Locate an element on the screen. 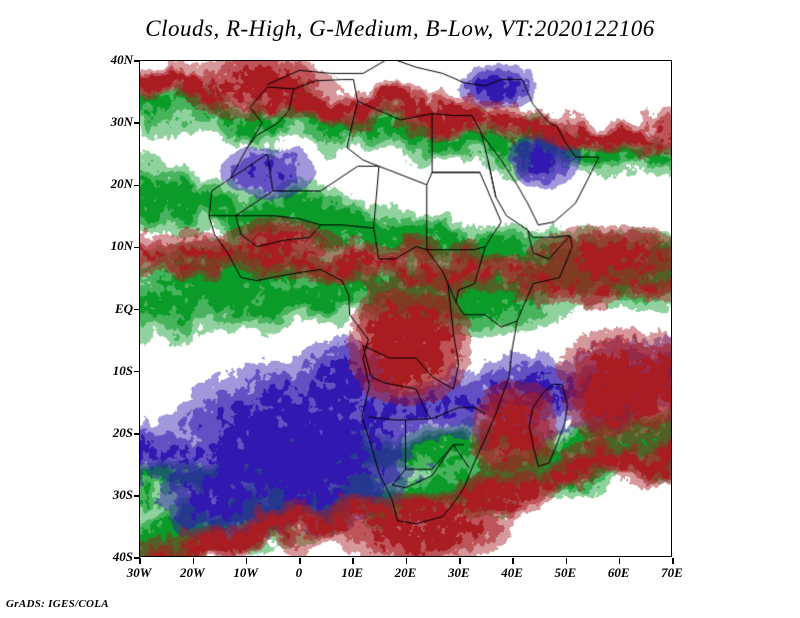 This screenshot has height=618, width=800. y-axis-tick-label: 10S is located at coordinates (122, 370).